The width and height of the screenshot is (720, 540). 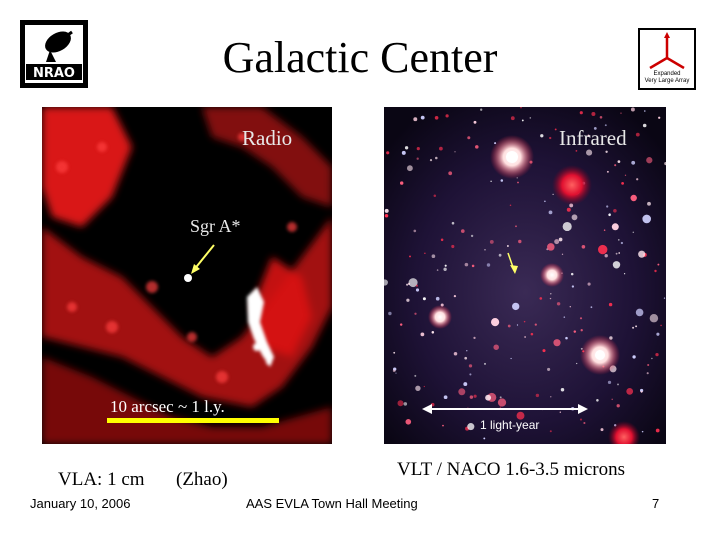 What do you see at coordinates (54, 73) in the screenshot?
I see `svg-text: NRAO` at bounding box center [54, 73].